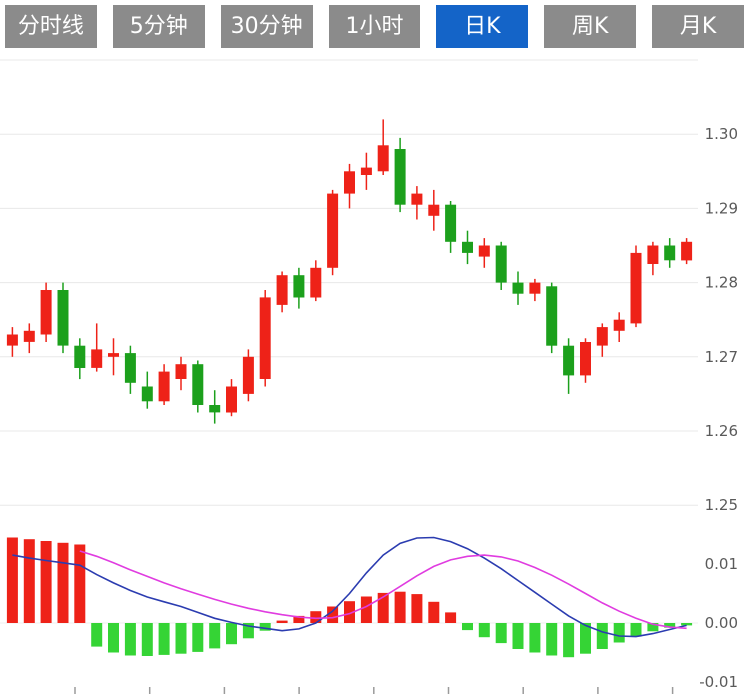 Image resolution: width=749 pixels, height=694 pixels. What do you see at coordinates (721, 623) in the screenshot?
I see `svg-text: 0.00` at bounding box center [721, 623].